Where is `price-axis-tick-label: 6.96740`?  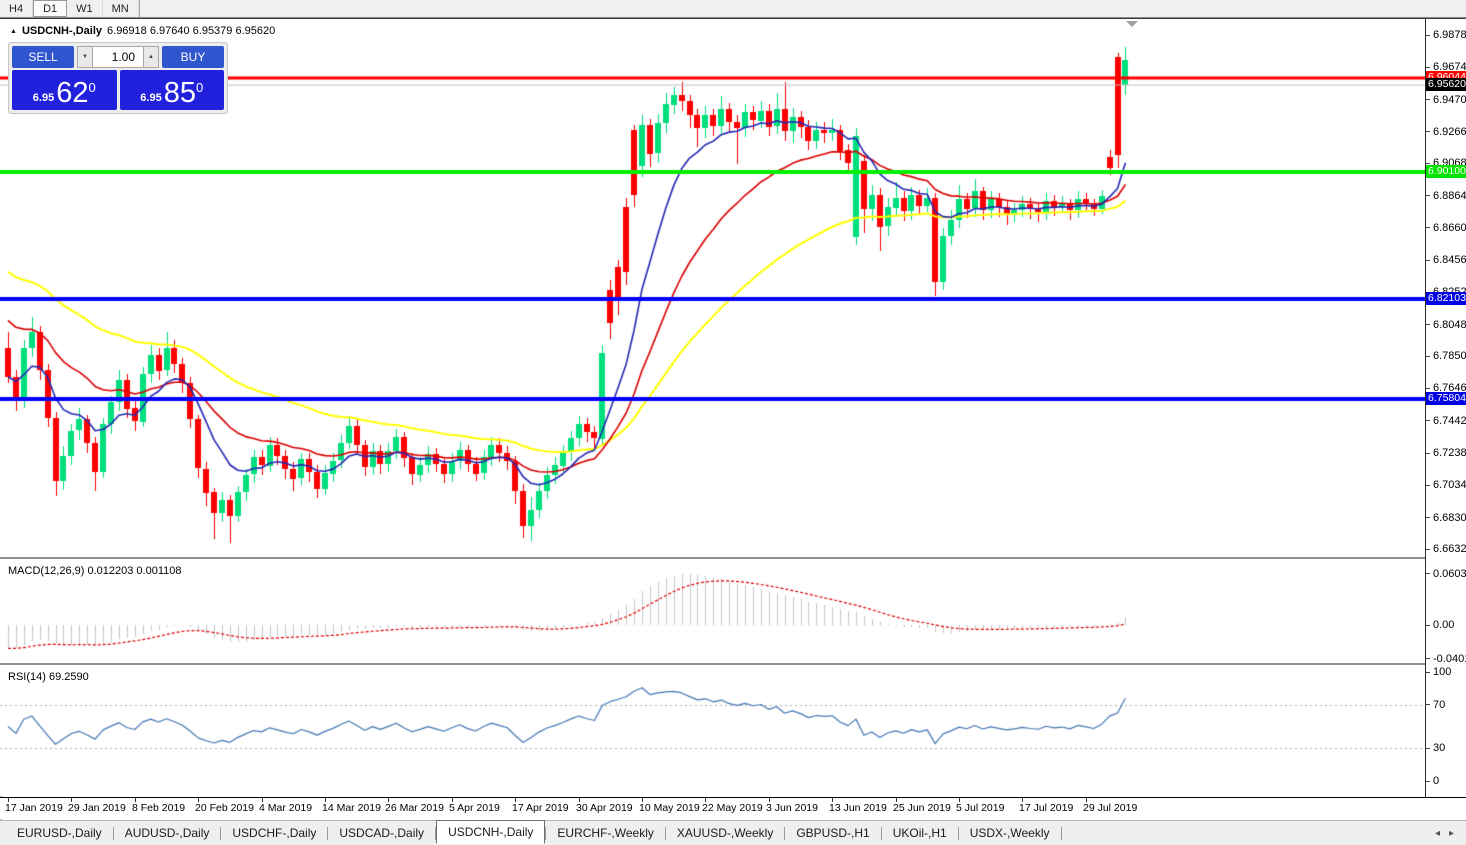
price-axis-tick-label: 6.96740 is located at coordinates (1446, 67).